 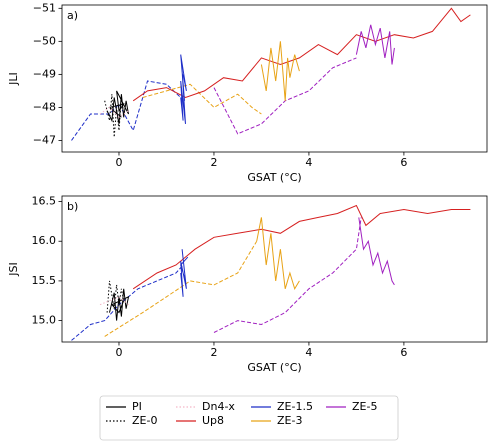 I want to click on panel-label: b), so click(x=72, y=206).